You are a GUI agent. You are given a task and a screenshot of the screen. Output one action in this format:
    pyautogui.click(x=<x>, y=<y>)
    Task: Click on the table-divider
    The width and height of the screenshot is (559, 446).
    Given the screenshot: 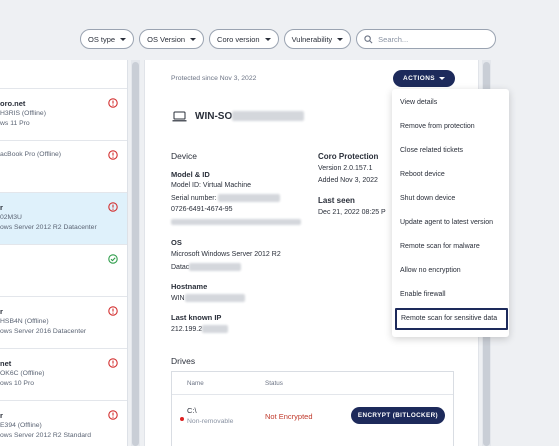 What is the action you would take?
    pyautogui.click(x=312, y=394)
    